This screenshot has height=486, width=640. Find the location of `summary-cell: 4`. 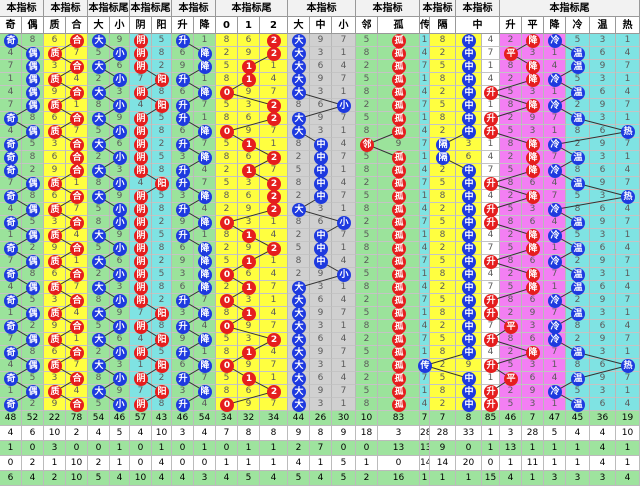

summary-cell: 4 is located at coordinates (183, 478).